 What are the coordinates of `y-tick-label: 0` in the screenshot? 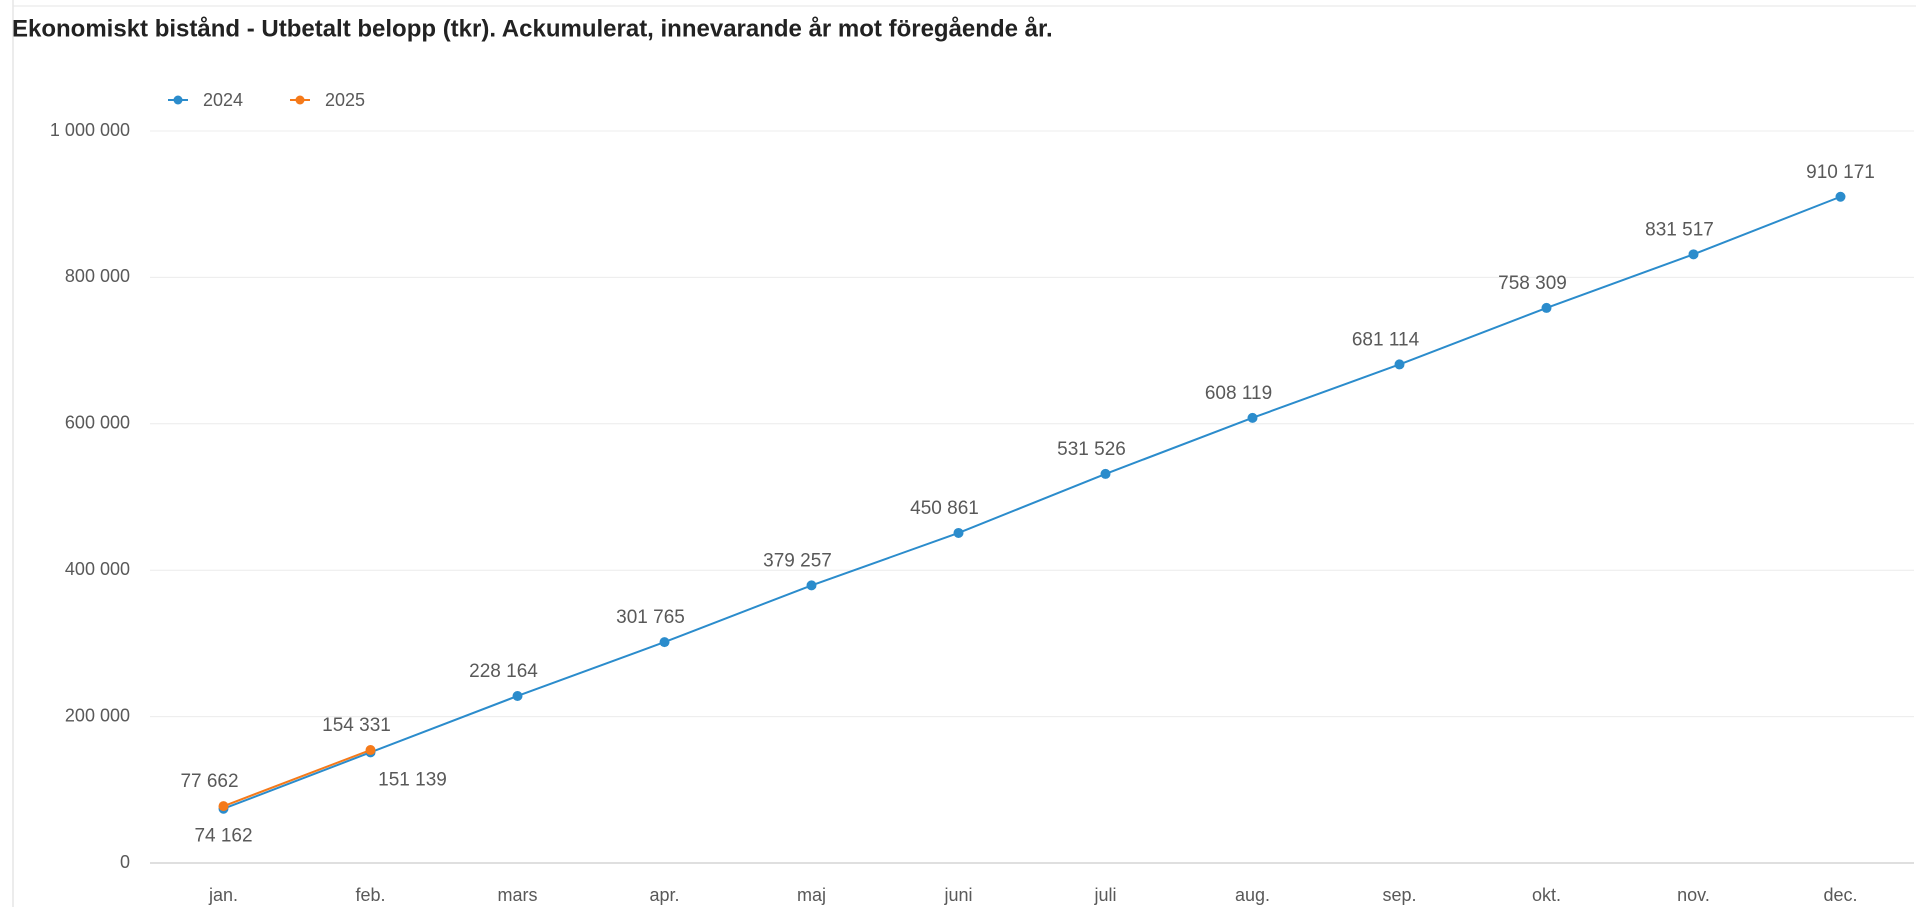 It's located at (125, 862).